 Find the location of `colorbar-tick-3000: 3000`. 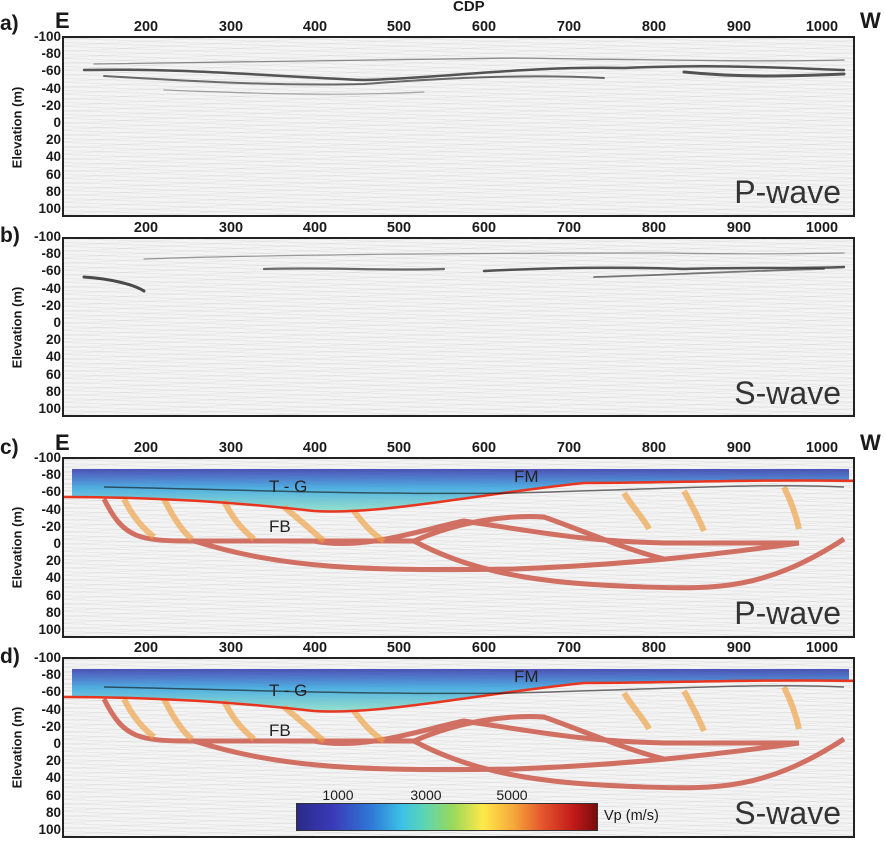

colorbar-tick-3000: 3000 is located at coordinates (426, 795).